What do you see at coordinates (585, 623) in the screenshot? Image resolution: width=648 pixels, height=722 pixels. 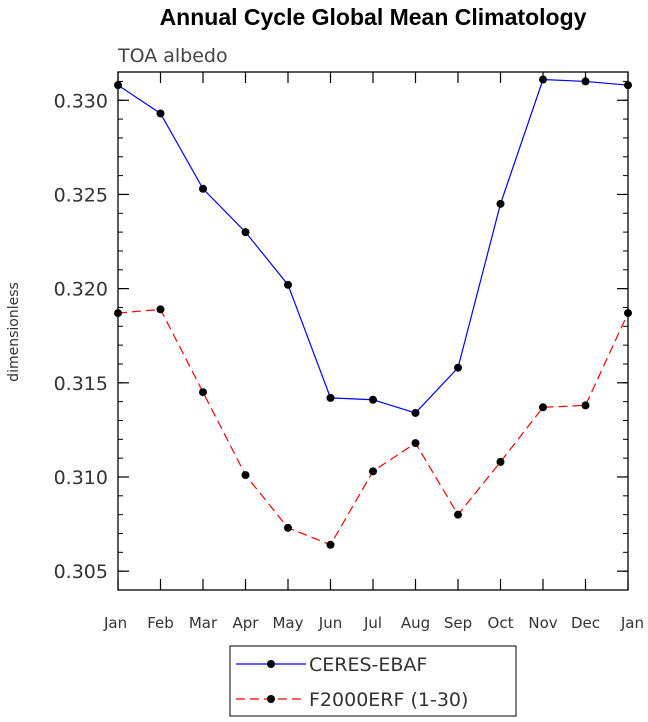 I see `x-tick-label: Dec` at bounding box center [585, 623].